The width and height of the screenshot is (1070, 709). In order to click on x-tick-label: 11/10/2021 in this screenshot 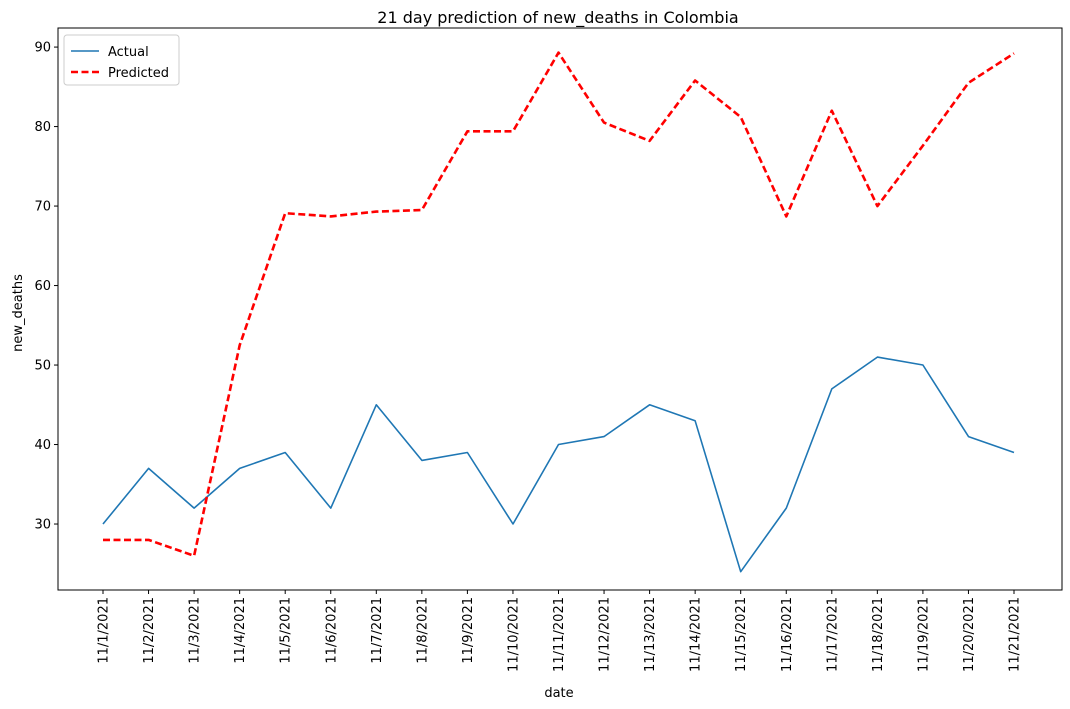, I will do `click(513, 634)`.